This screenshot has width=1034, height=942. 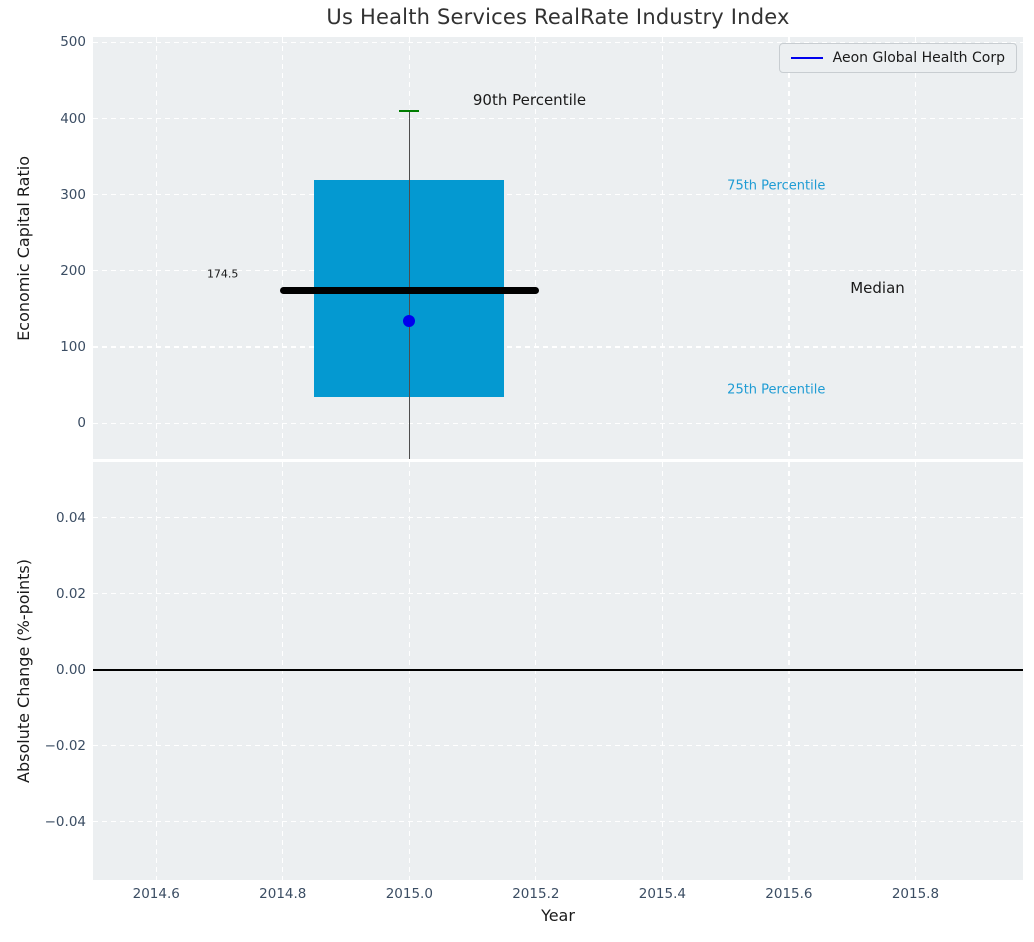 What do you see at coordinates (789, 894) in the screenshot?
I see `x-tick-label: 2015.6` at bounding box center [789, 894].